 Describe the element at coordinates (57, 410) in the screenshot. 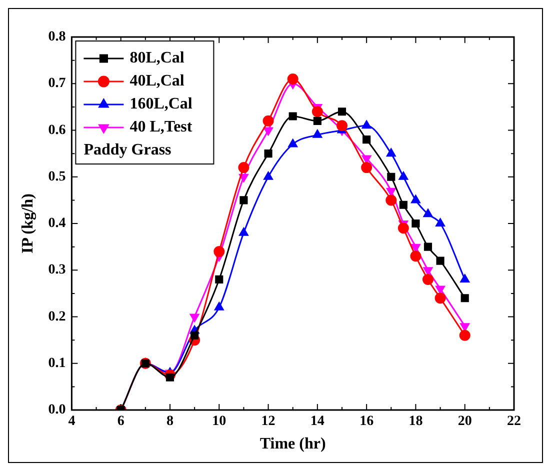

I see `y-tick-label: 0.0` at that location.